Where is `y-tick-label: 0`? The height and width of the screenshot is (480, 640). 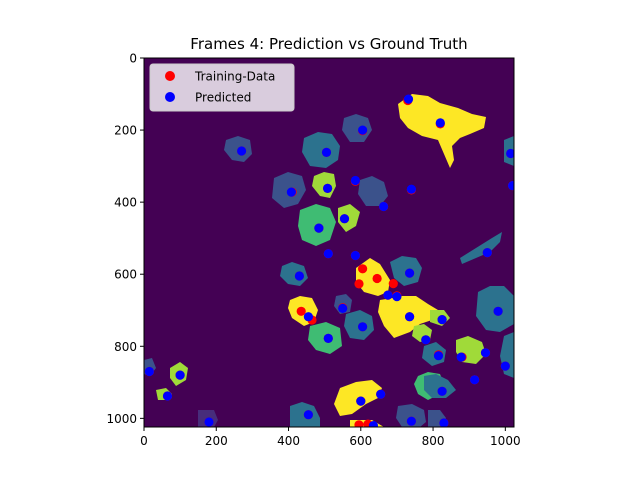
y-tick-label: 0 is located at coordinates (133, 59).